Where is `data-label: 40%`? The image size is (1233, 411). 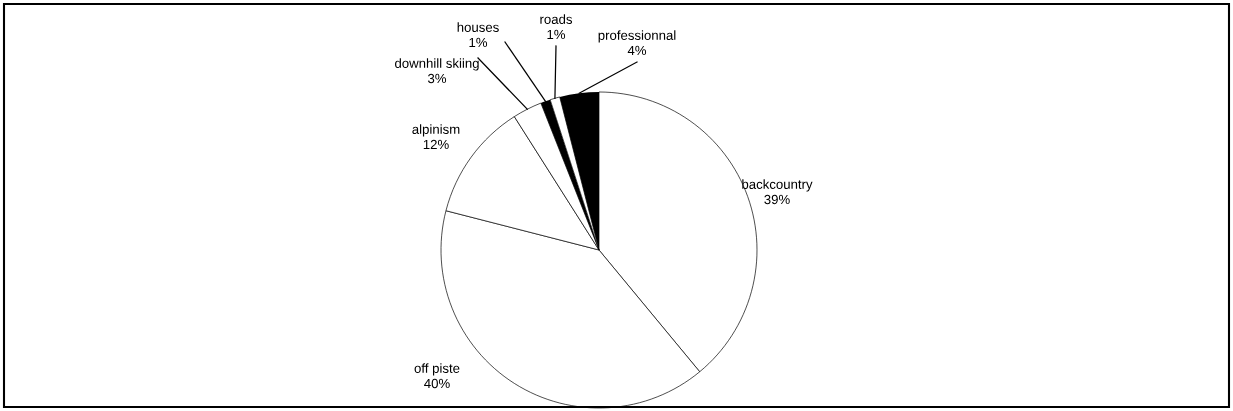 data-label: 40% is located at coordinates (437, 383).